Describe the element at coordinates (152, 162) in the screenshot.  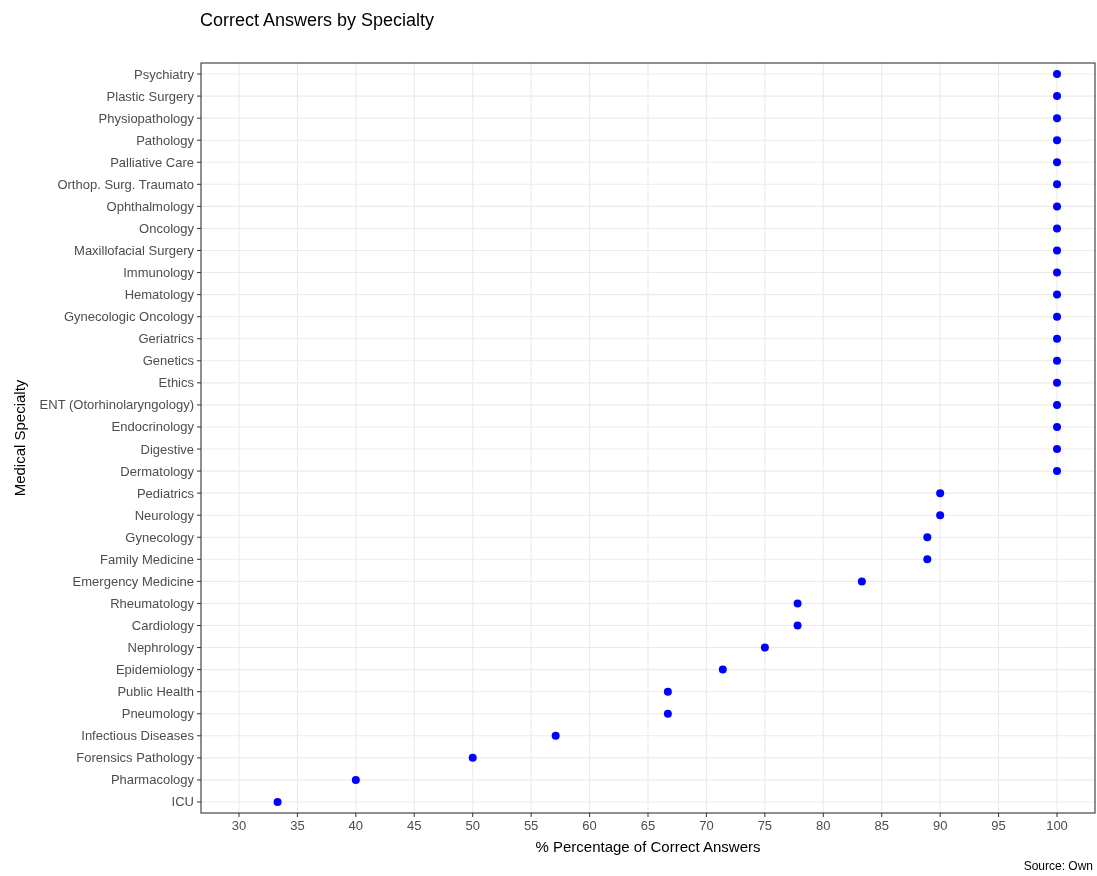
I see `y-tick-label: Palliative Care` at that location.